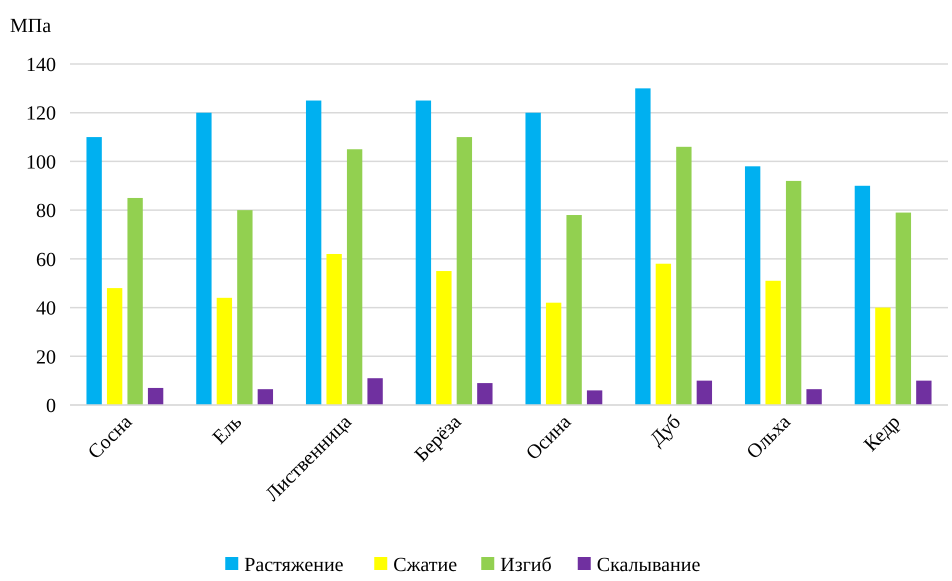  Describe the element at coordinates (41, 65) in the screenshot. I see `y-tick-label: 140` at that location.